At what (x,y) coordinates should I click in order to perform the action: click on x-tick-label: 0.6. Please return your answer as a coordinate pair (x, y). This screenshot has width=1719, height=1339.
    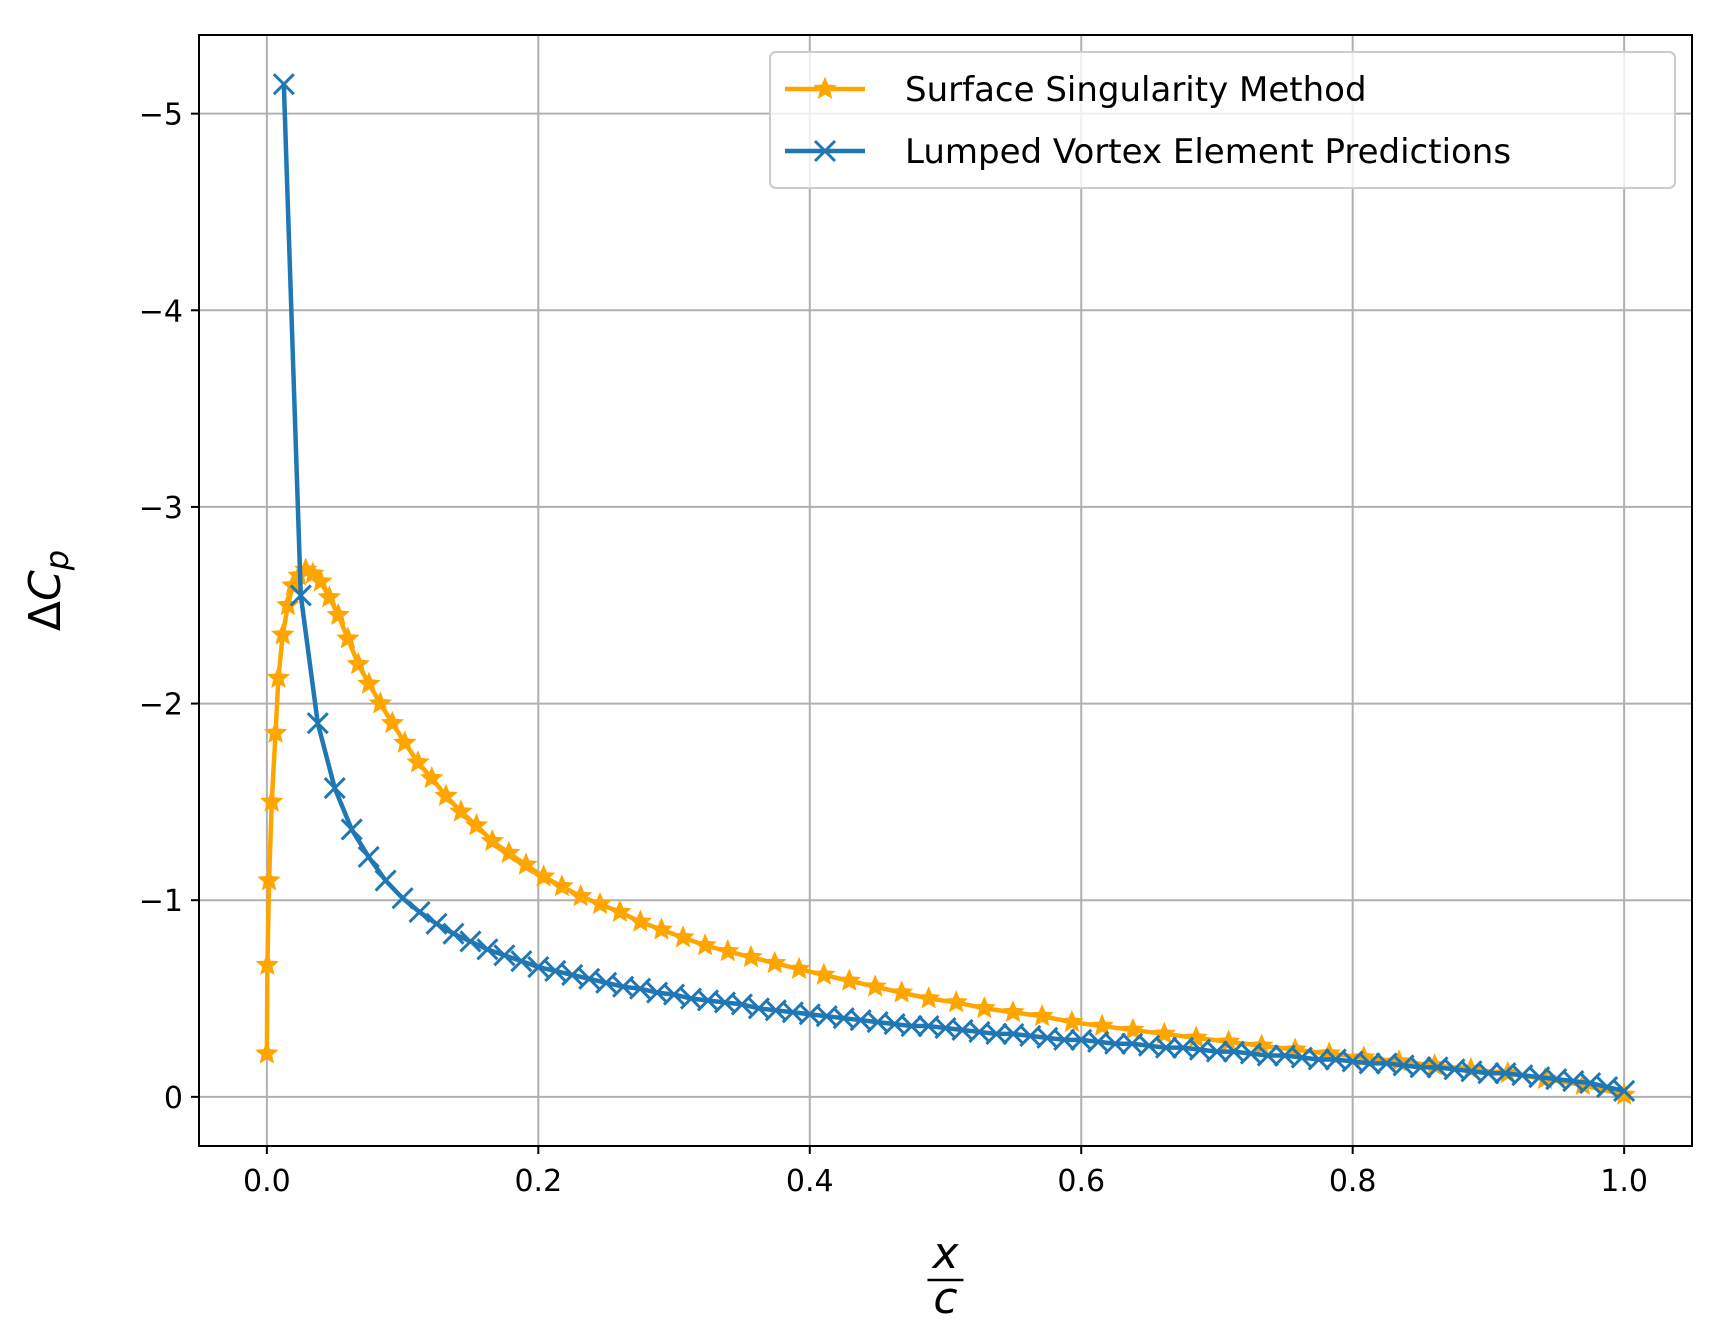
    Looking at the image, I should click on (1081, 1181).